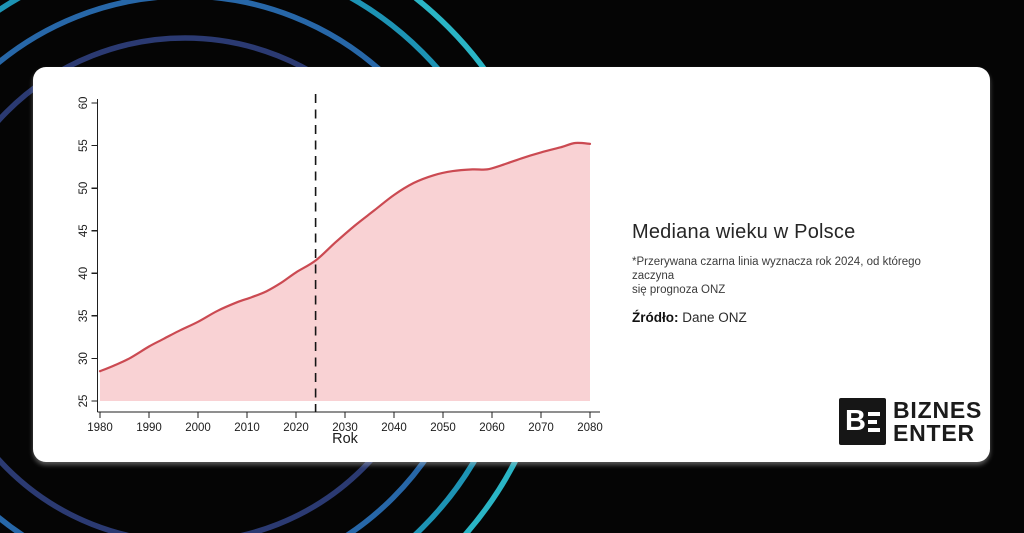 The width and height of the screenshot is (1024, 533). I want to click on logo-wordmark: BIZNES ENTER, so click(938, 421).